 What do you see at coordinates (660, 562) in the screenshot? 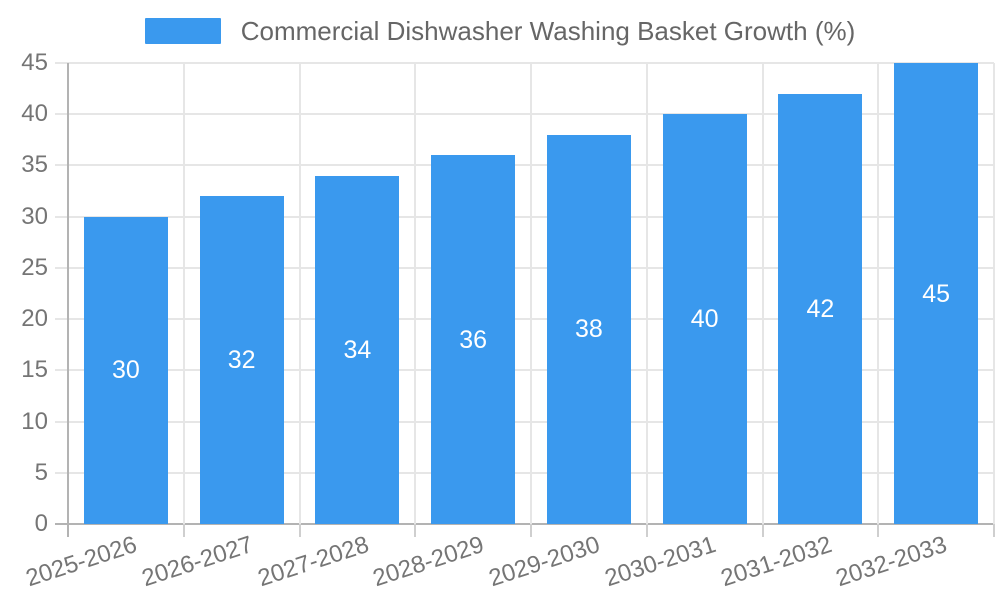
I see `x-axis-tick-label: 2030-2031` at bounding box center [660, 562].